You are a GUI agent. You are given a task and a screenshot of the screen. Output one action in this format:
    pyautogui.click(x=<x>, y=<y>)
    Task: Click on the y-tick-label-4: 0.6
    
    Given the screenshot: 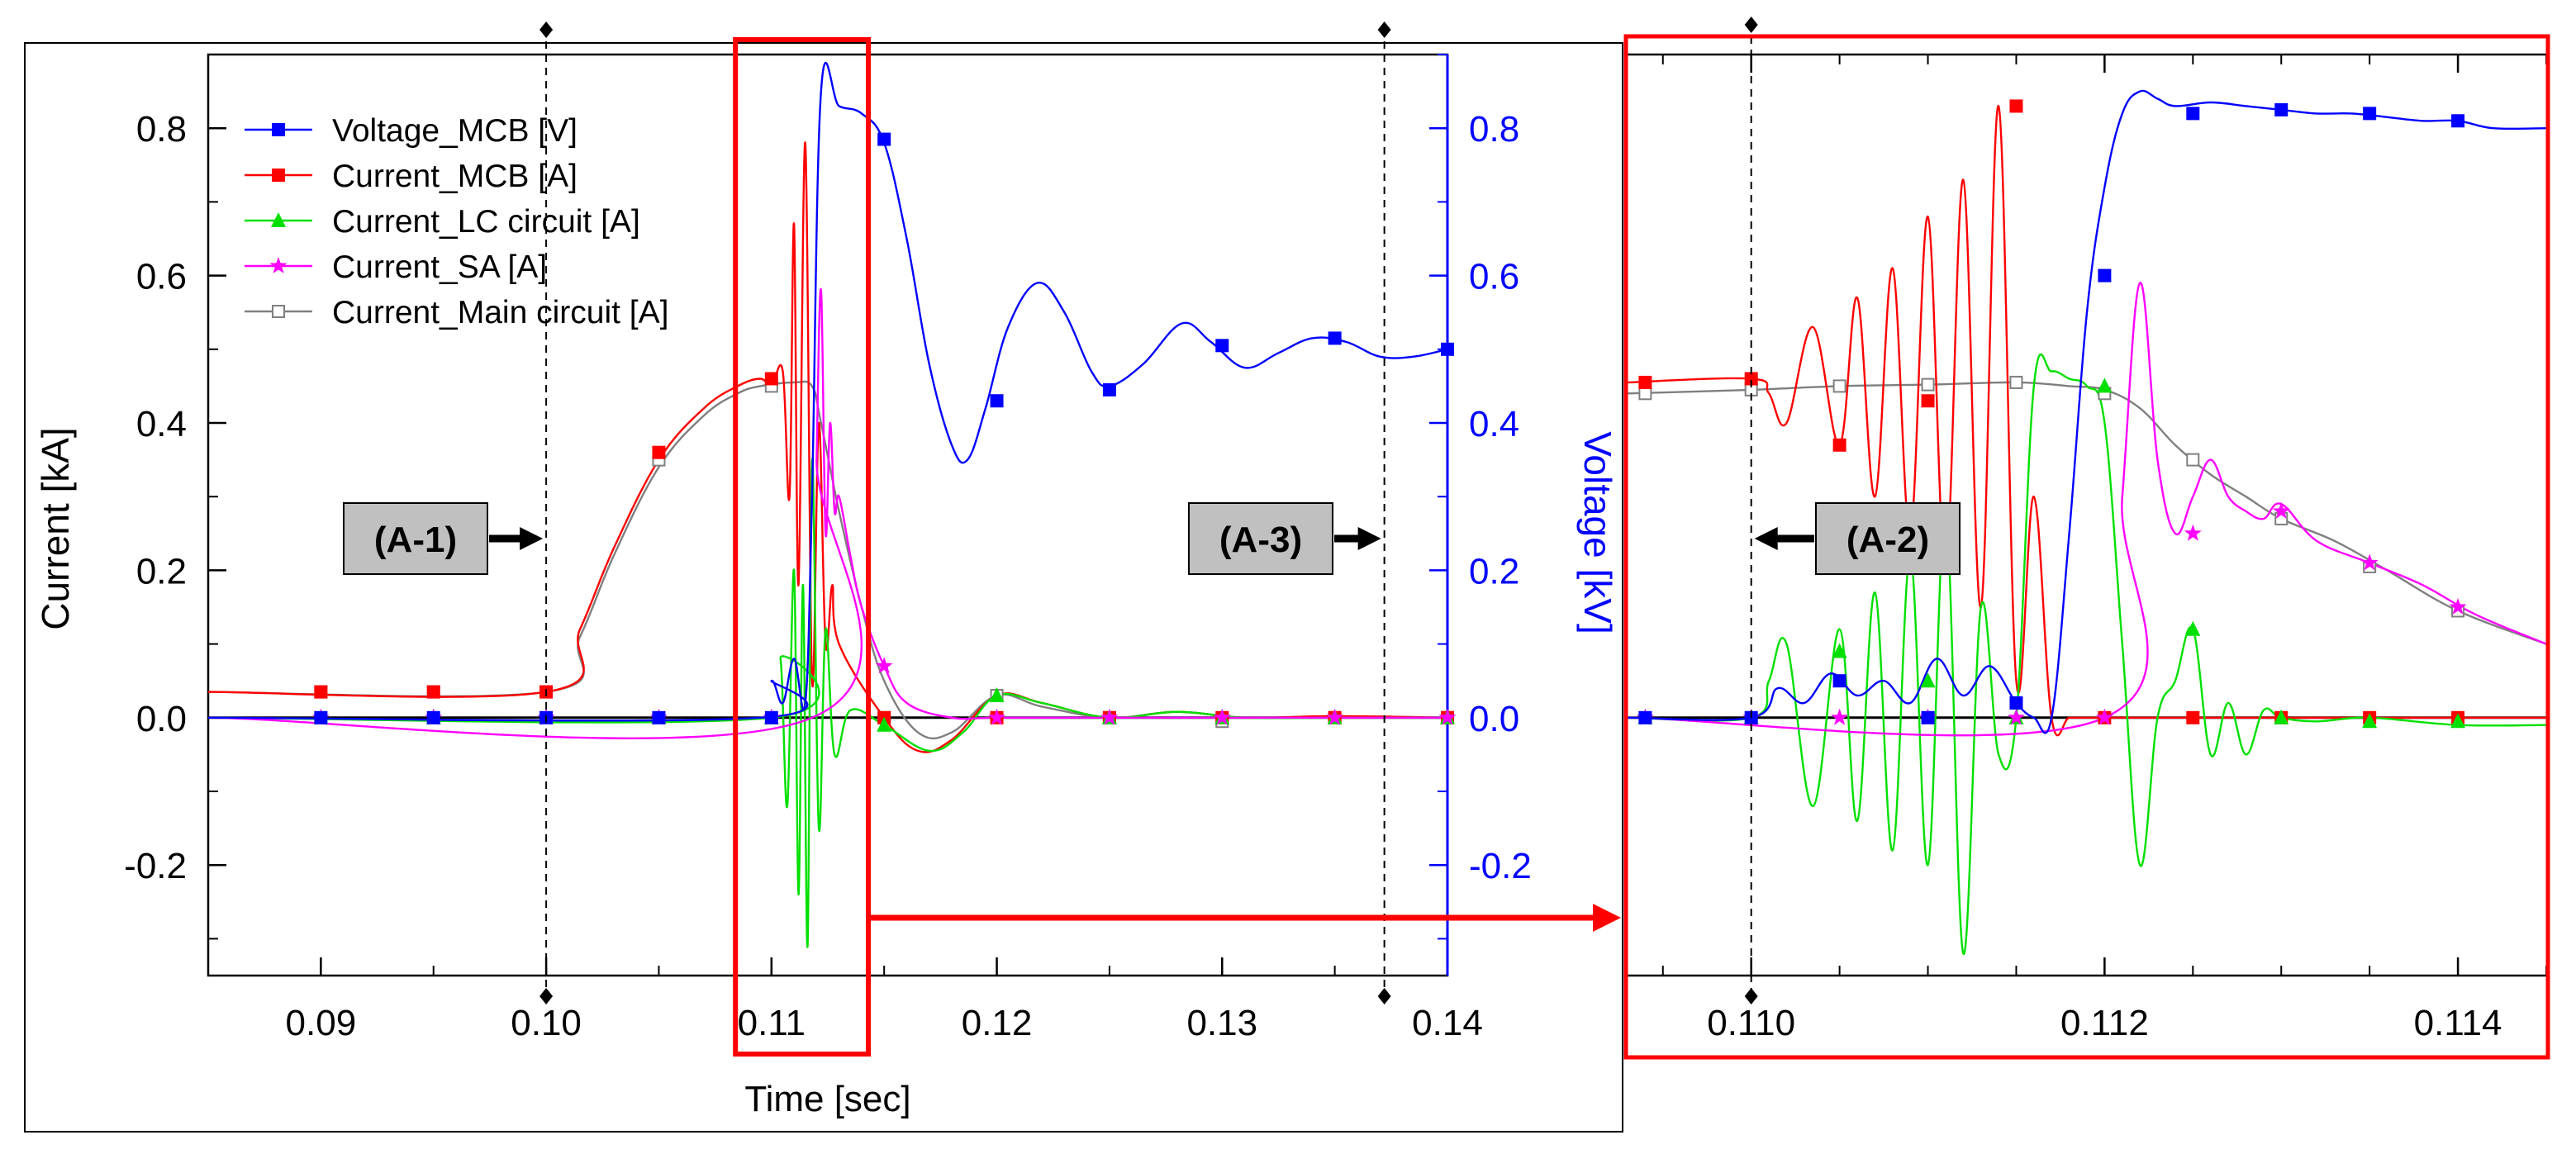 What is the action you would take?
    pyautogui.click(x=161, y=277)
    